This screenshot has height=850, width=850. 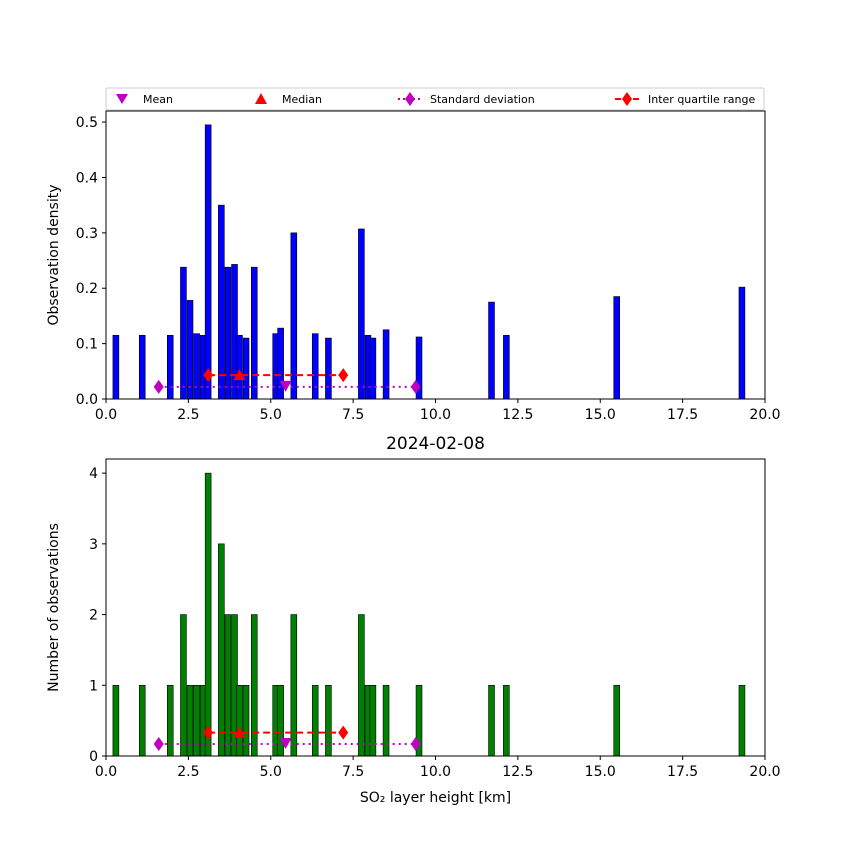 What do you see at coordinates (93, 616) in the screenshot?
I see `y-tick-label: 2` at bounding box center [93, 616].